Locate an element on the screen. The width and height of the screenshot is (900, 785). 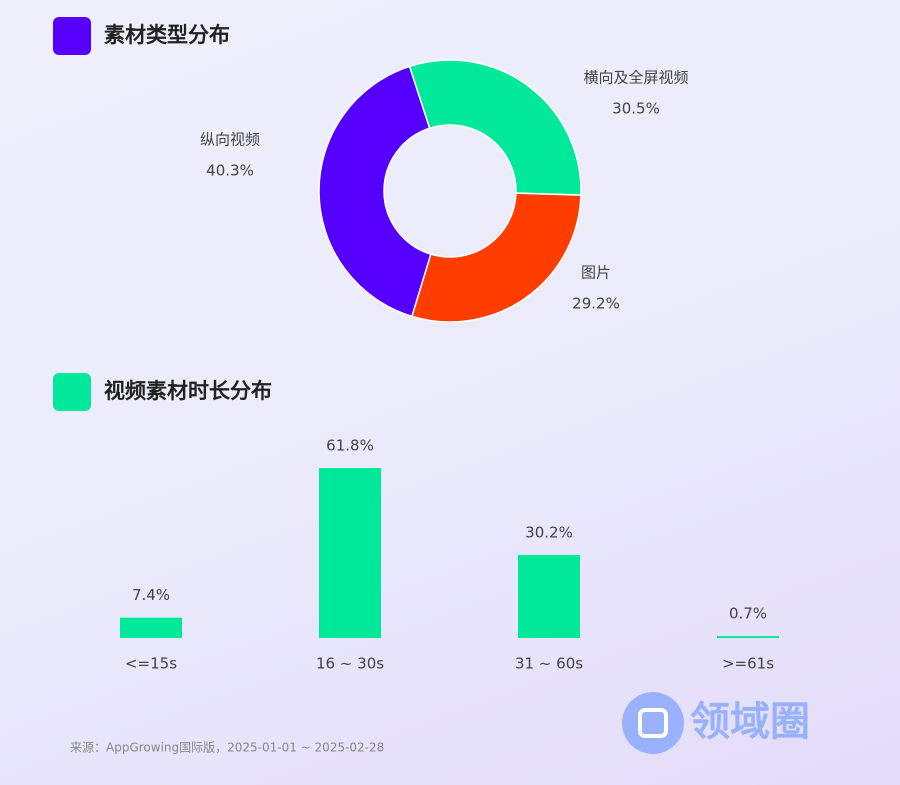
chart-title: 视频素材时长分布 is located at coordinates (188, 391).